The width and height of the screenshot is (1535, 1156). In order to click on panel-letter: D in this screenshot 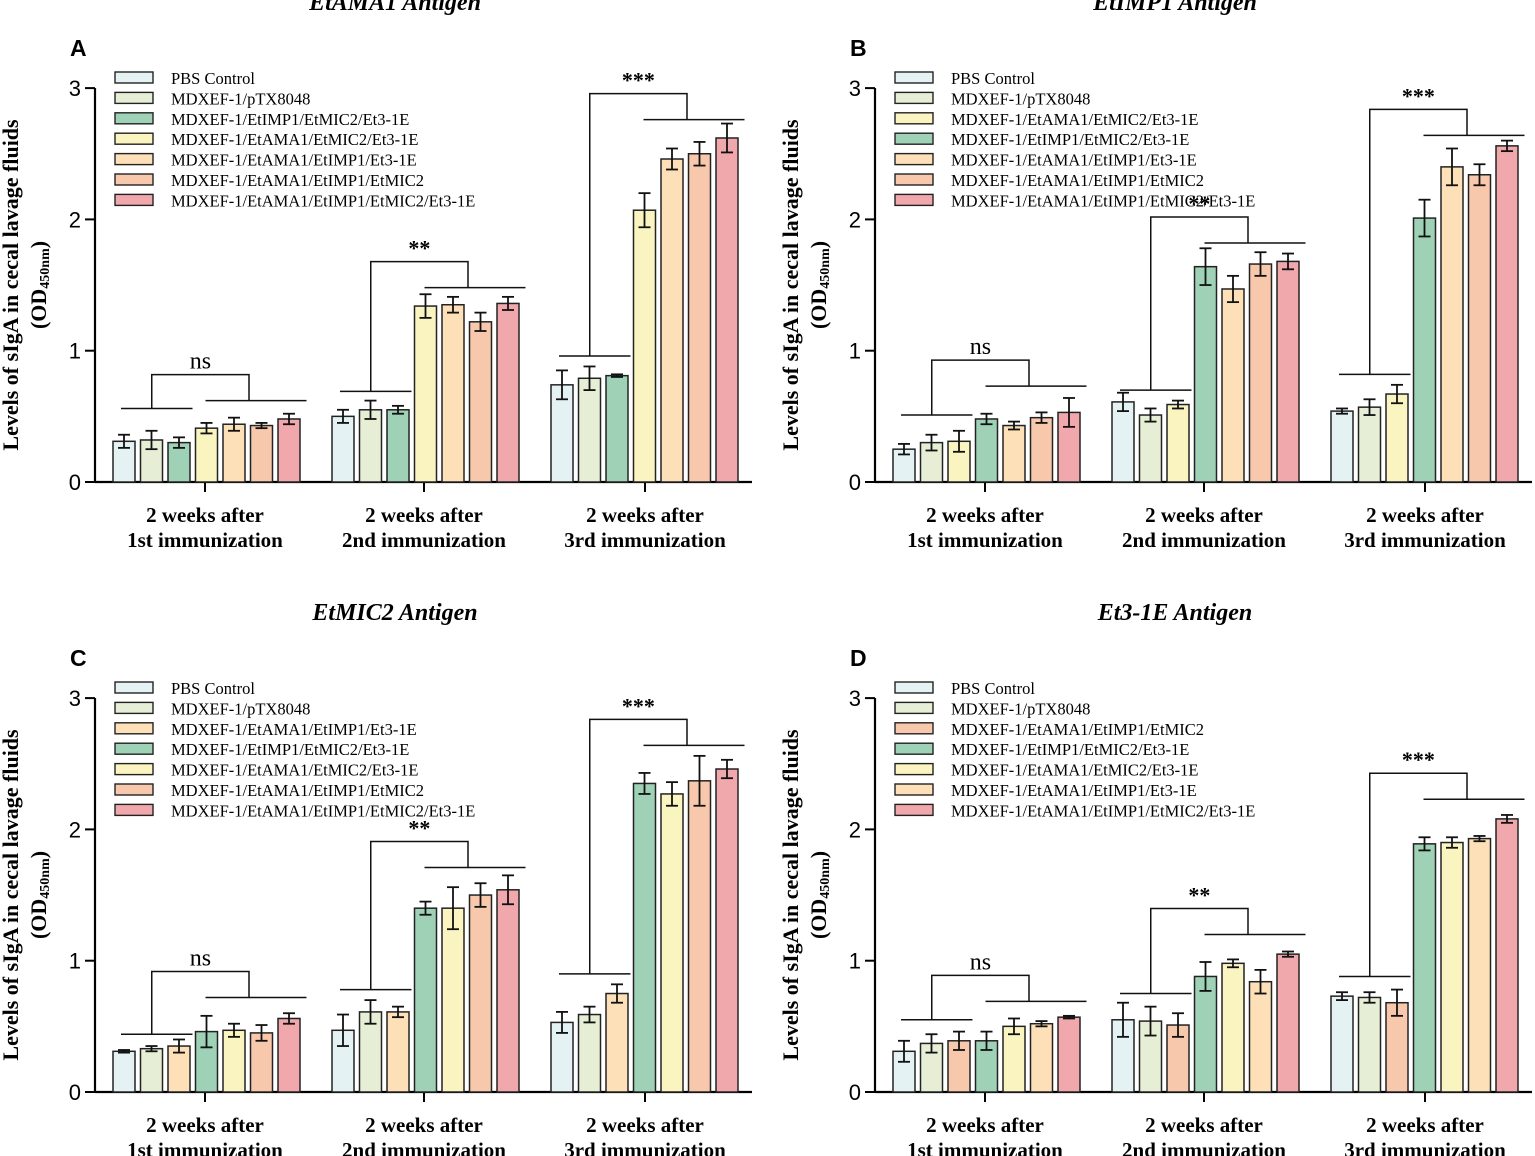, I will do `click(858, 658)`.